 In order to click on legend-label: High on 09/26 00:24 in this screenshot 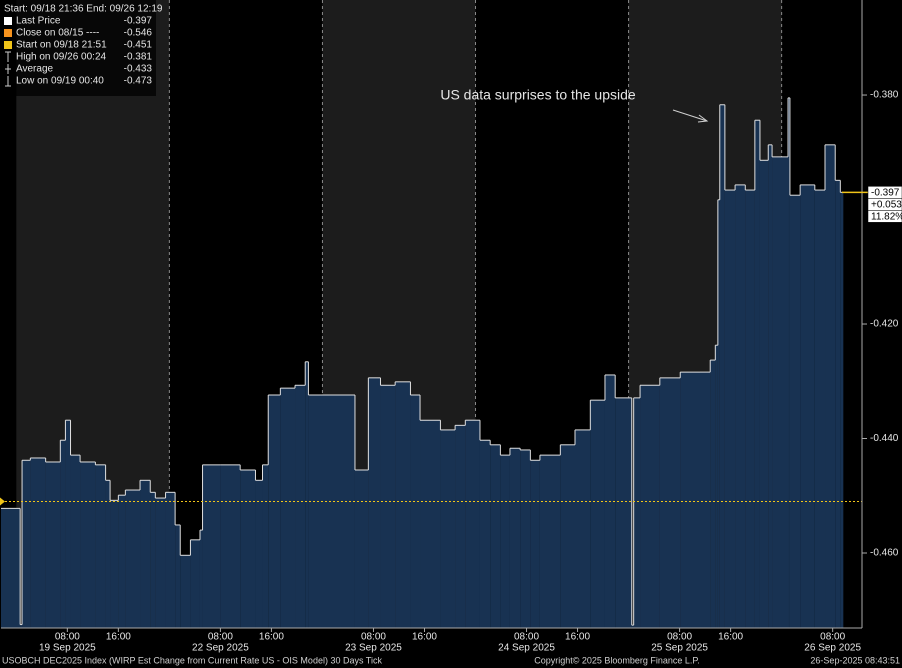, I will do `click(61, 57)`.